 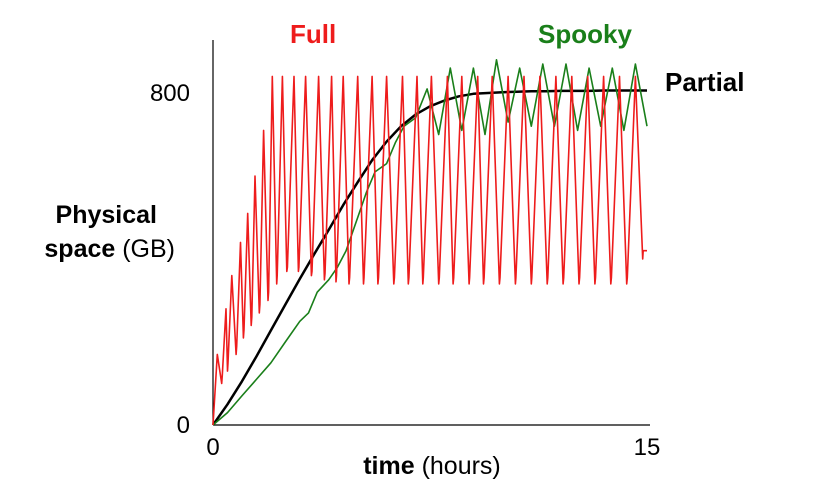 I want to click on y-axis-label-unit: (GB), so click(x=145, y=249).